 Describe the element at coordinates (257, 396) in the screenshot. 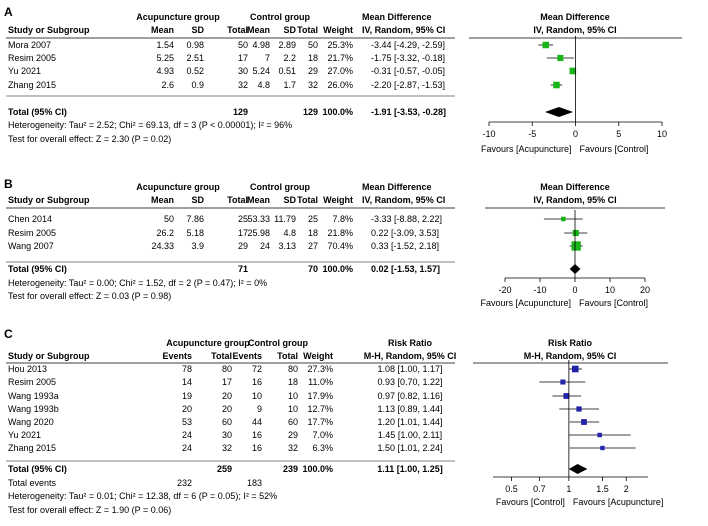

I see `panel-c-events2: 10` at that location.